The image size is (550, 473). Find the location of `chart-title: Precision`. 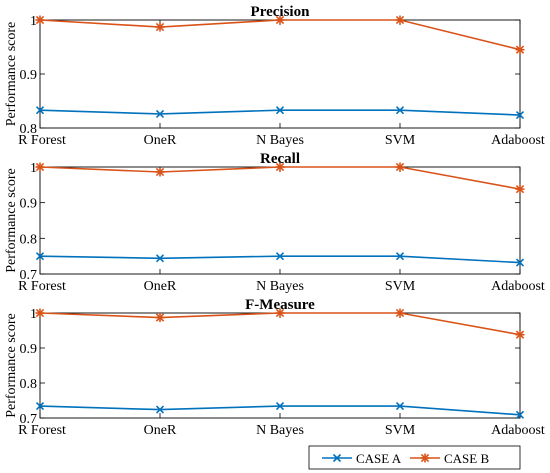

chart-title: Precision is located at coordinates (281, 12).